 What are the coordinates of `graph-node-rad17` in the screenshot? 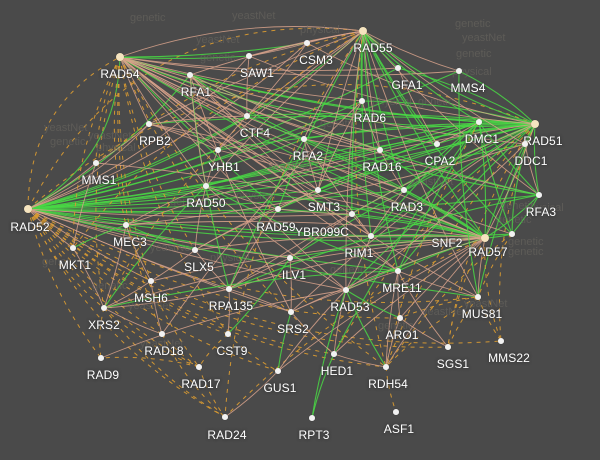 It's located at (199, 367).